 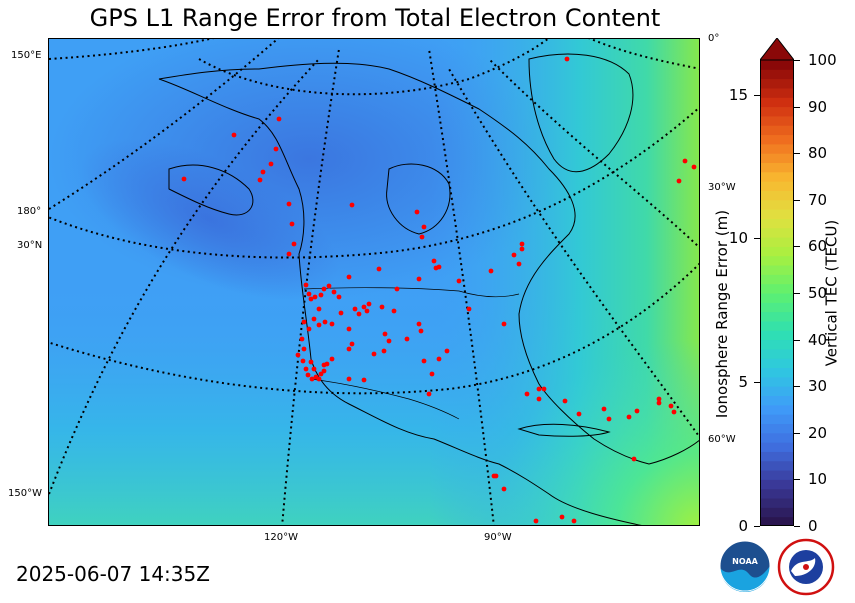 What do you see at coordinates (26, 55) in the screenshot?
I see `map-label-150e: 150°E` at bounding box center [26, 55].